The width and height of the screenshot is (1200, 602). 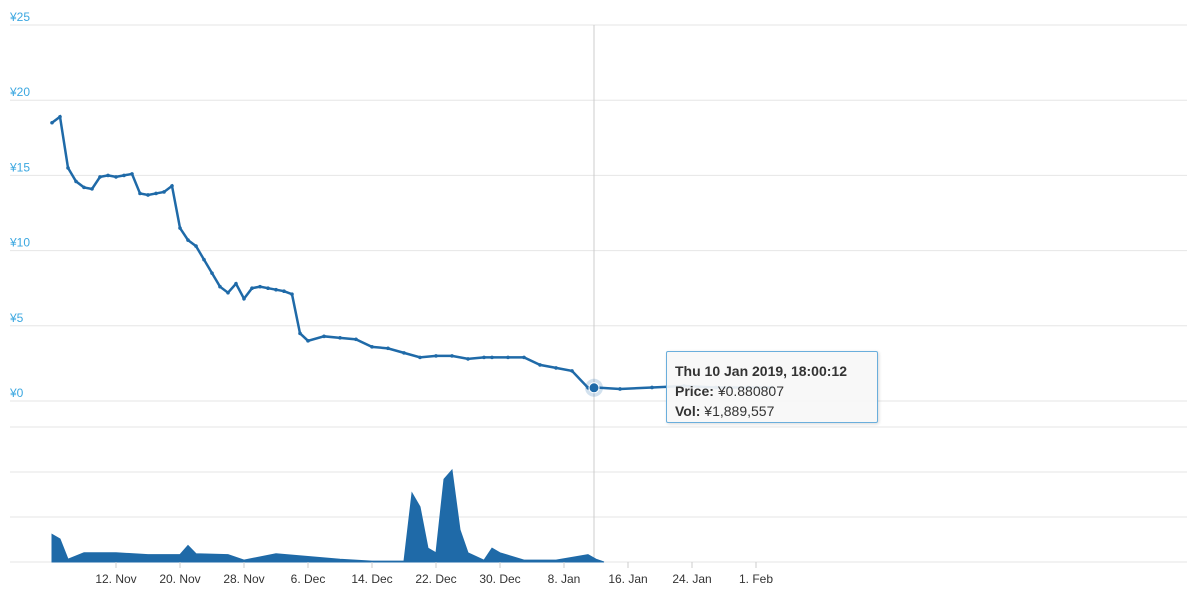 What do you see at coordinates (19, 17) in the screenshot?
I see `y-tick-label: ¥25` at bounding box center [19, 17].